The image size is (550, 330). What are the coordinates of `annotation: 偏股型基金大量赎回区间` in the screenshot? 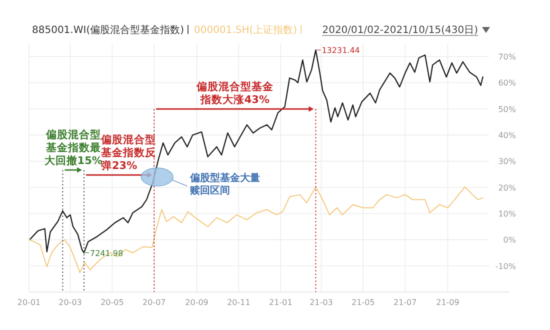 It's located at (224, 184).